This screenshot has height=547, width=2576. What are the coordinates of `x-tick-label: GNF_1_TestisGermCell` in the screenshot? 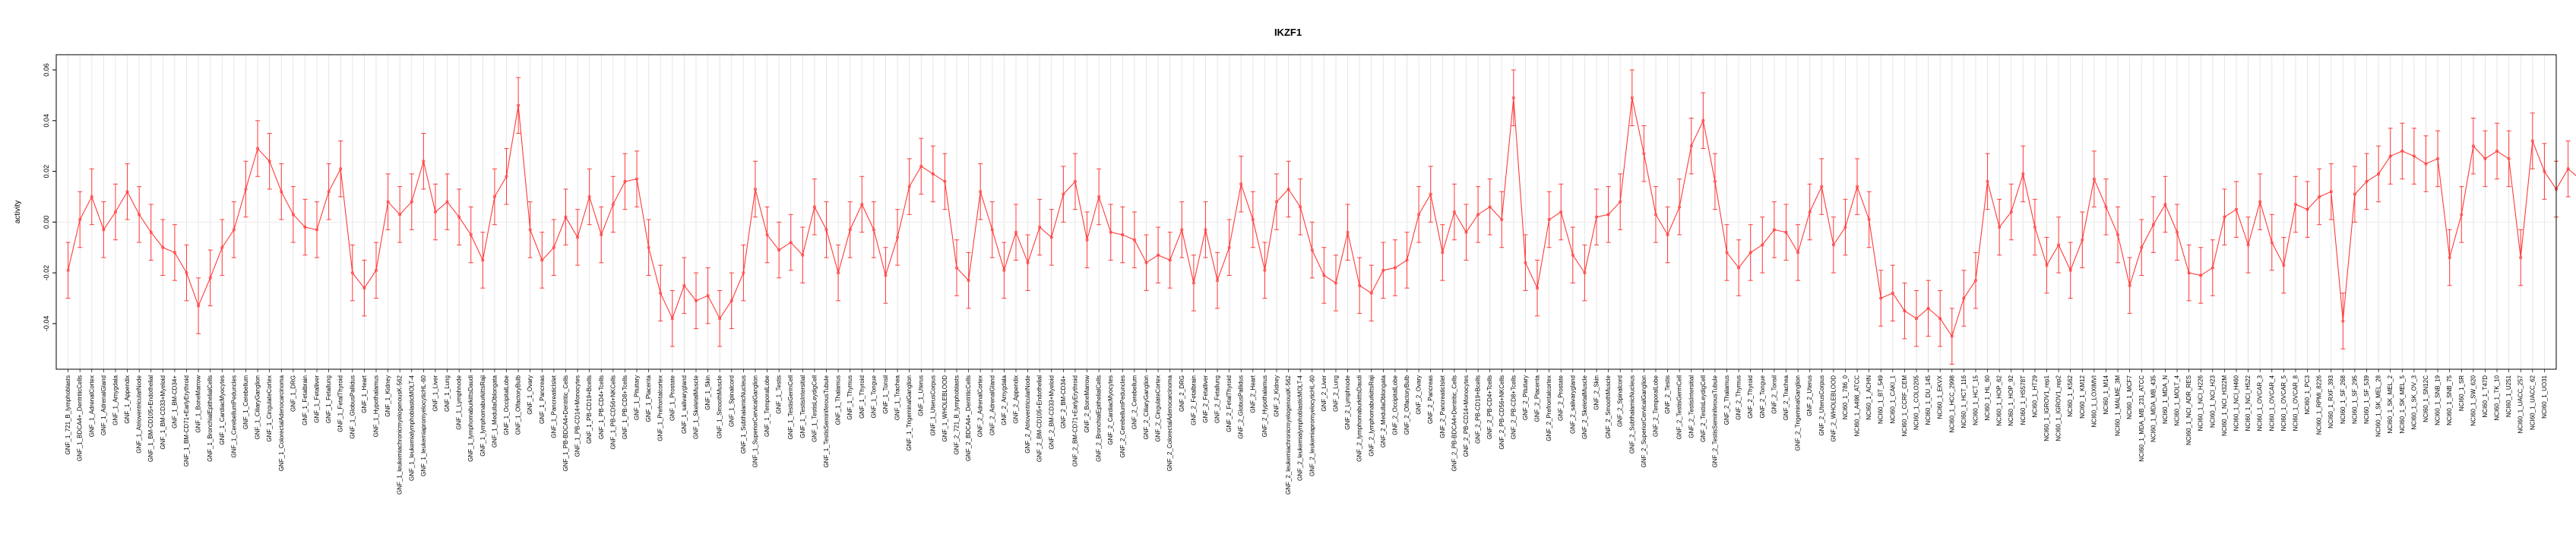 It's located at (790, 407).